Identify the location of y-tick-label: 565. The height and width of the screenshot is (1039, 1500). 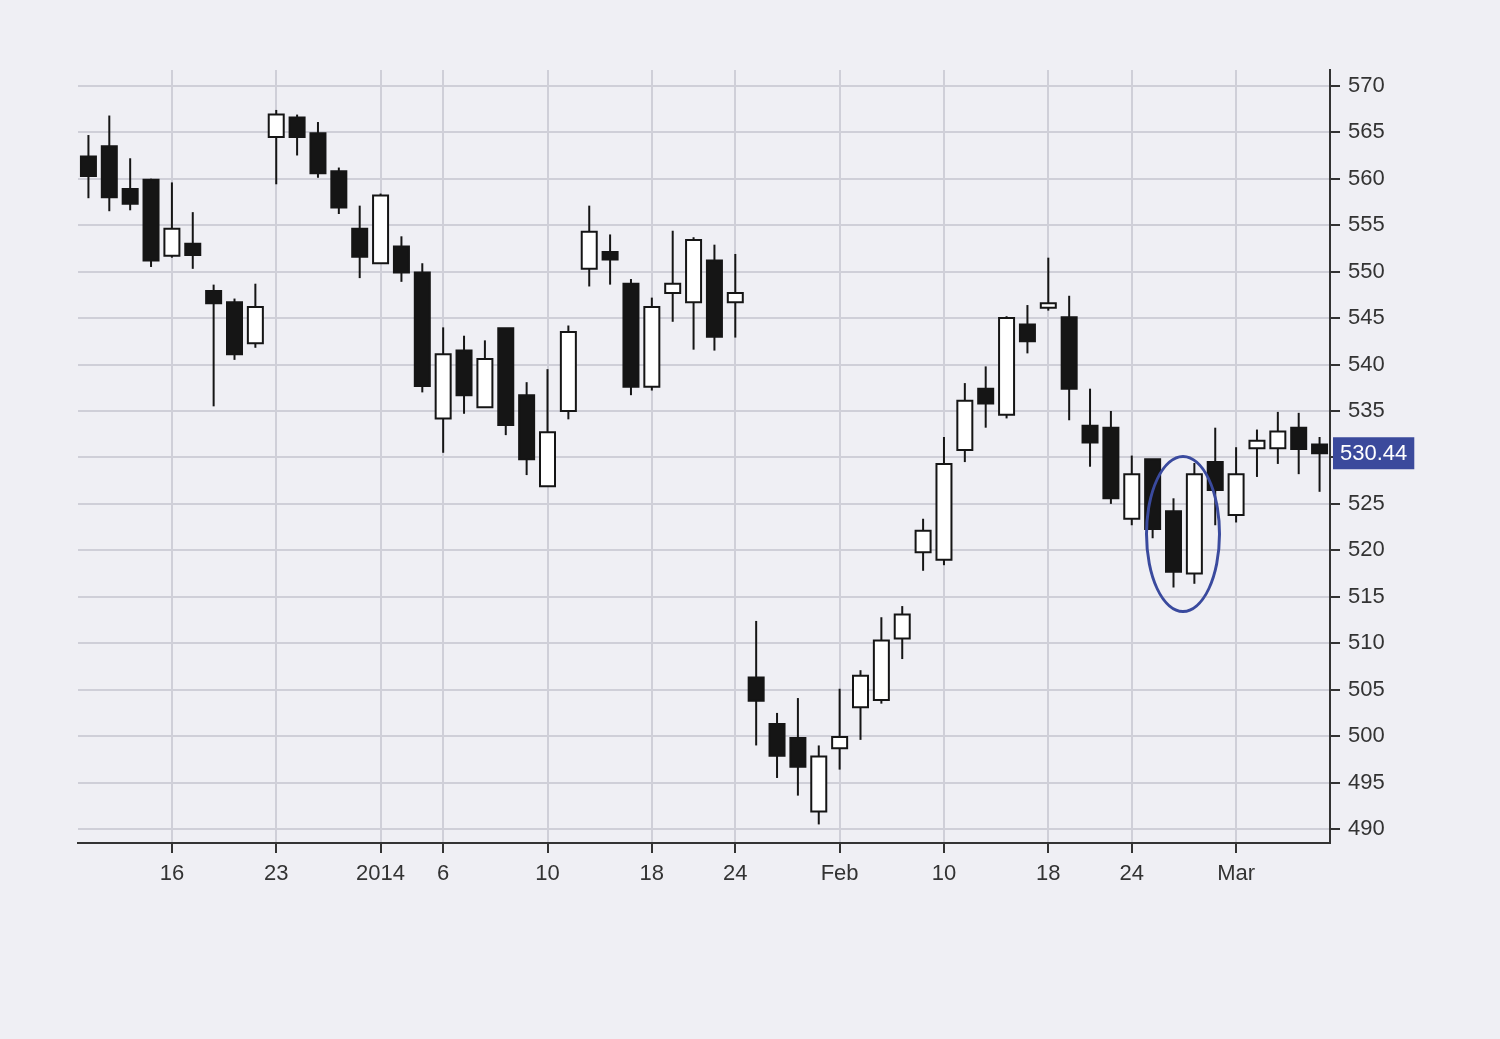
(1366, 131).